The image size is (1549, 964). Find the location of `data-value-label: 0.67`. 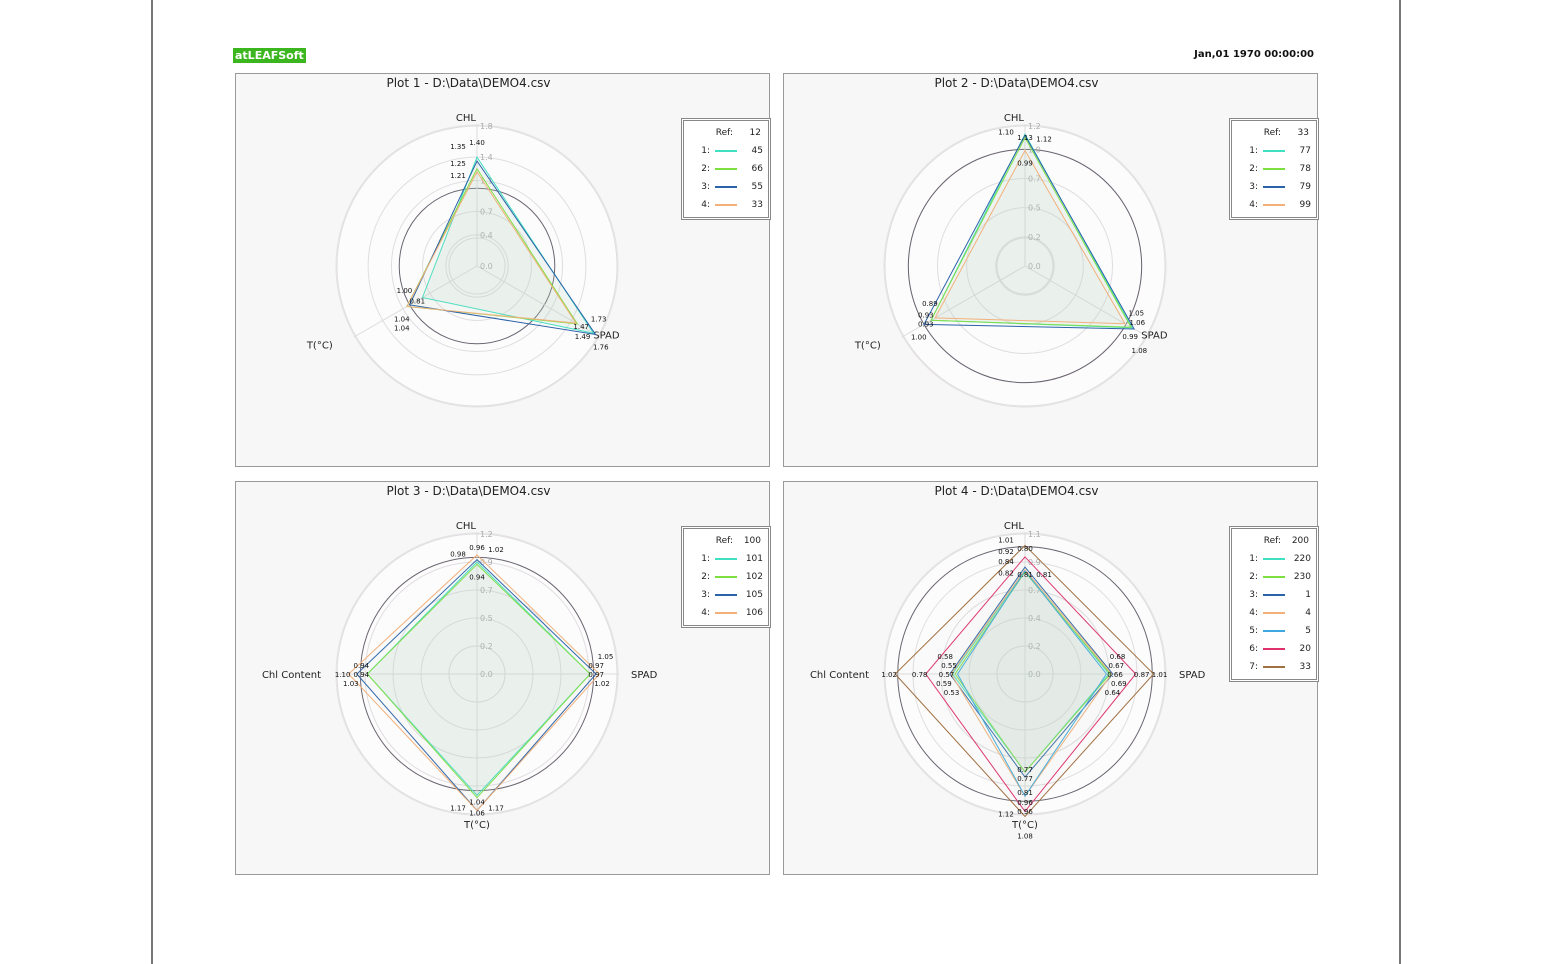

data-value-label: 0.67 is located at coordinates (1116, 666).